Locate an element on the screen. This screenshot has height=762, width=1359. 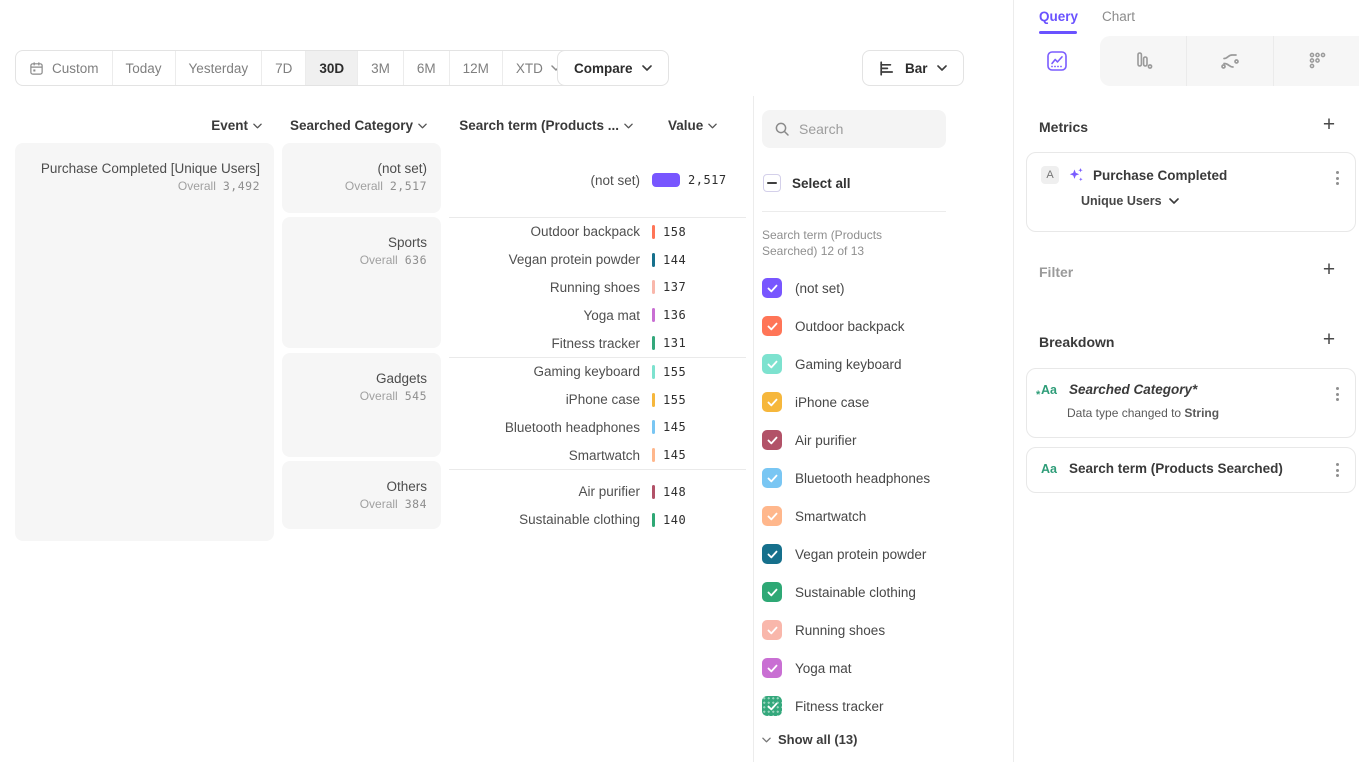
category-cell: (not set) Overall 2,517 is located at coordinates (361, 178).